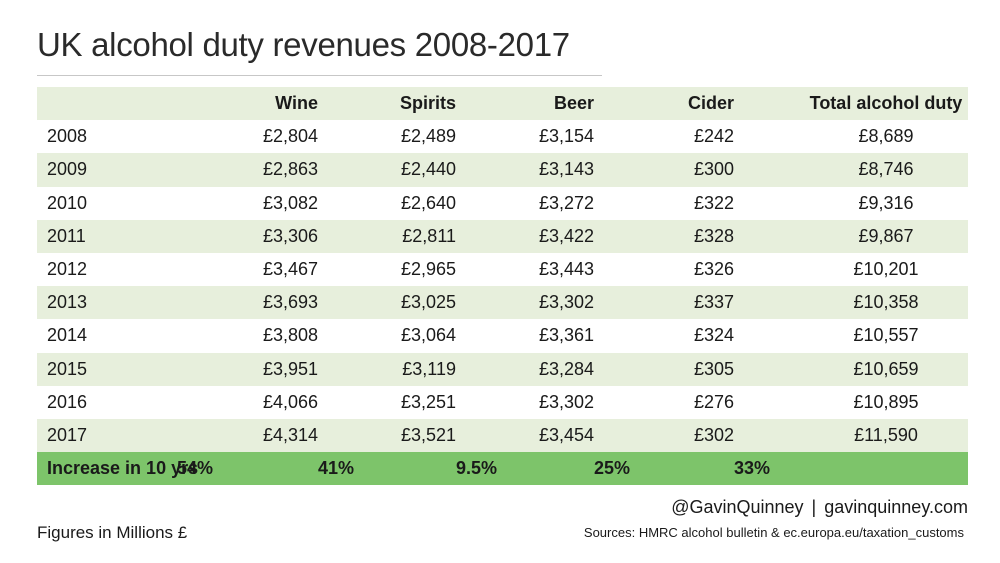 The height and width of the screenshot is (563, 1000). I want to click on table-row: 2011 £3,306 £2,811 £3,422 £328 £9,867, so click(502, 236).